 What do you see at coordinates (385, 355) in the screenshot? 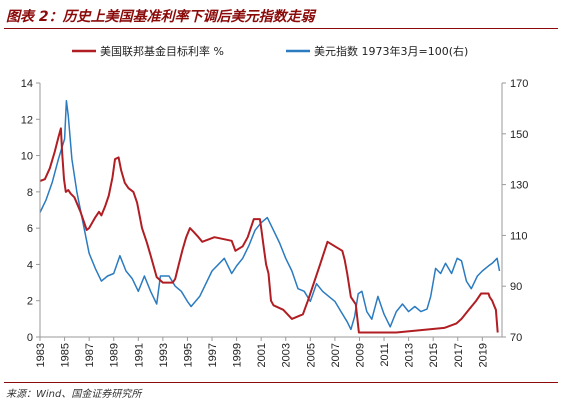
I see `x-tick-label: 2011` at bounding box center [385, 355].